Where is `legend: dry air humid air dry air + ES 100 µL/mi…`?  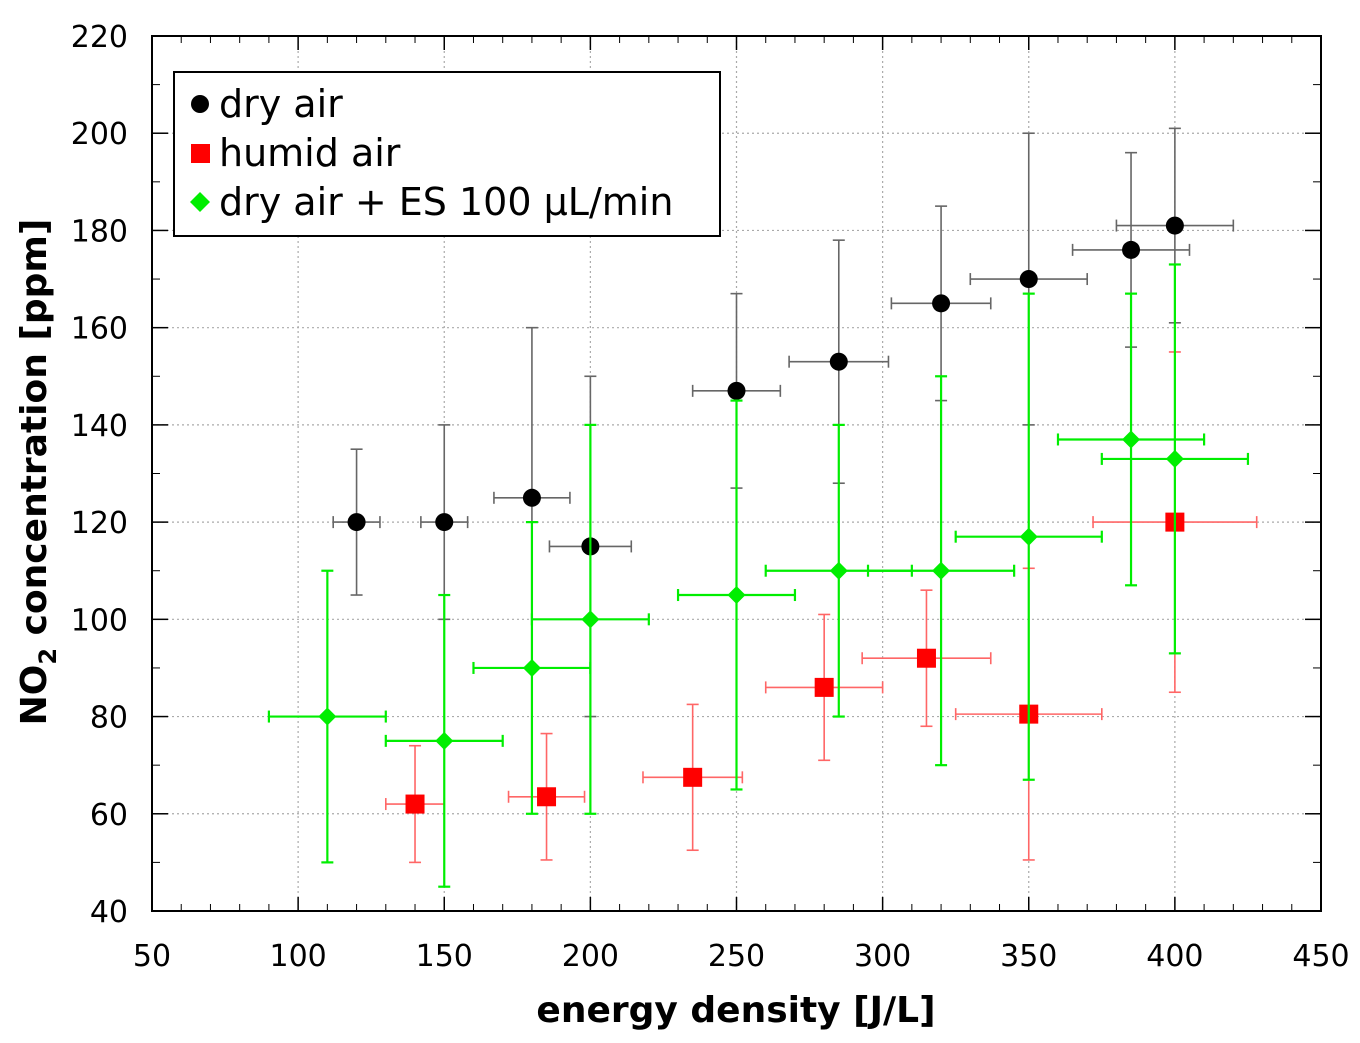 legend: dry air humid air dry air + ES 100 µL/mi… is located at coordinates (447, 154).